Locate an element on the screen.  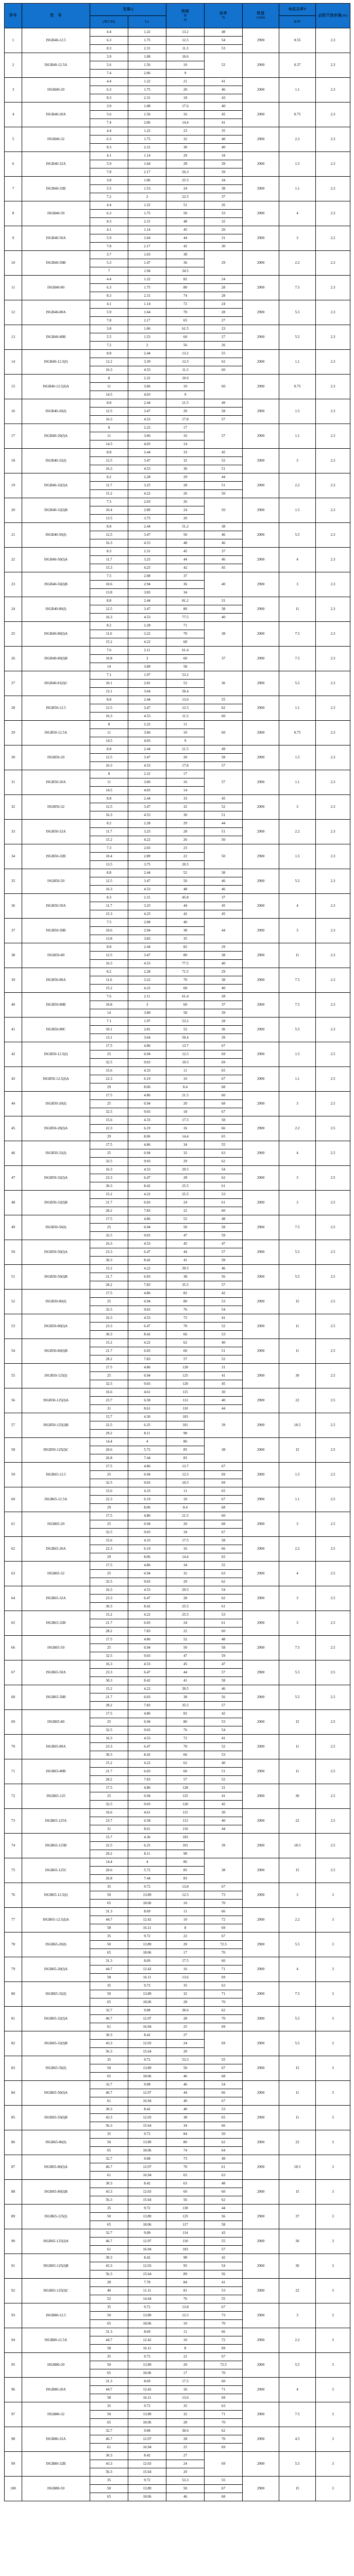
table-row: 28 ISGB50-12.5 8.8 2.44 13.6 55 2900 1.1 2.3 is located at coordinates (177, 709).